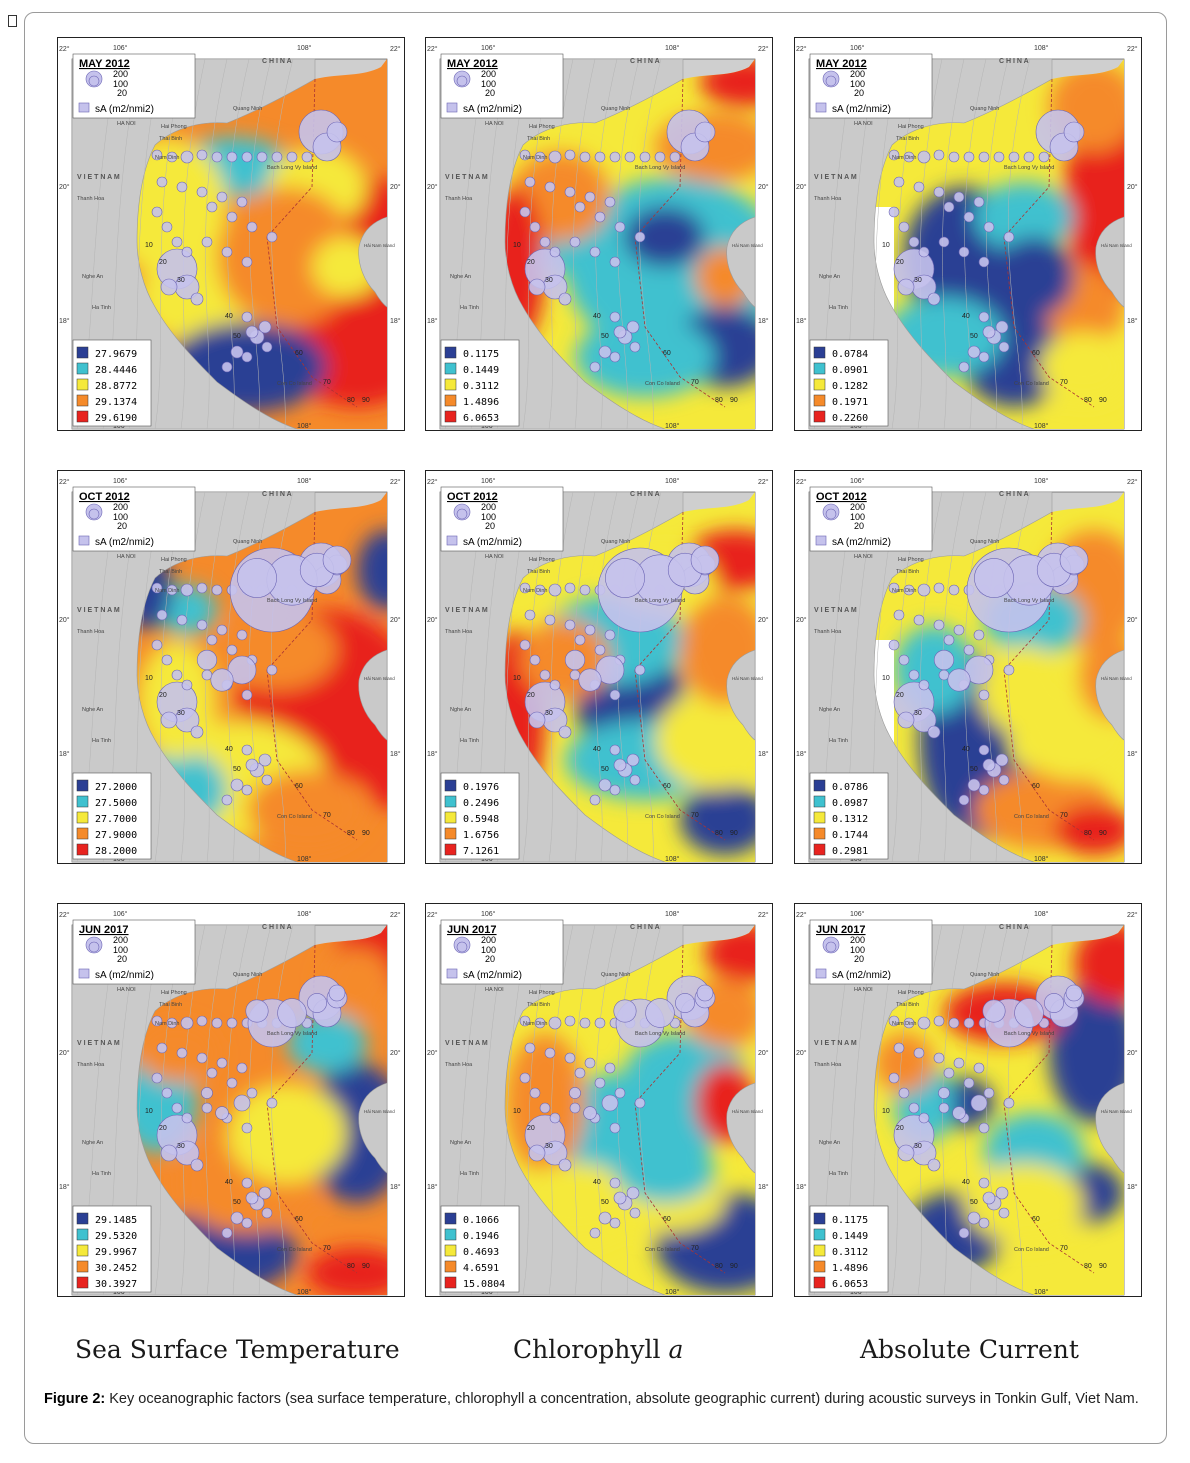  What do you see at coordinates (481, 1236) in the screenshot?
I see `legend-value: 0.1946` at bounding box center [481, 1236].